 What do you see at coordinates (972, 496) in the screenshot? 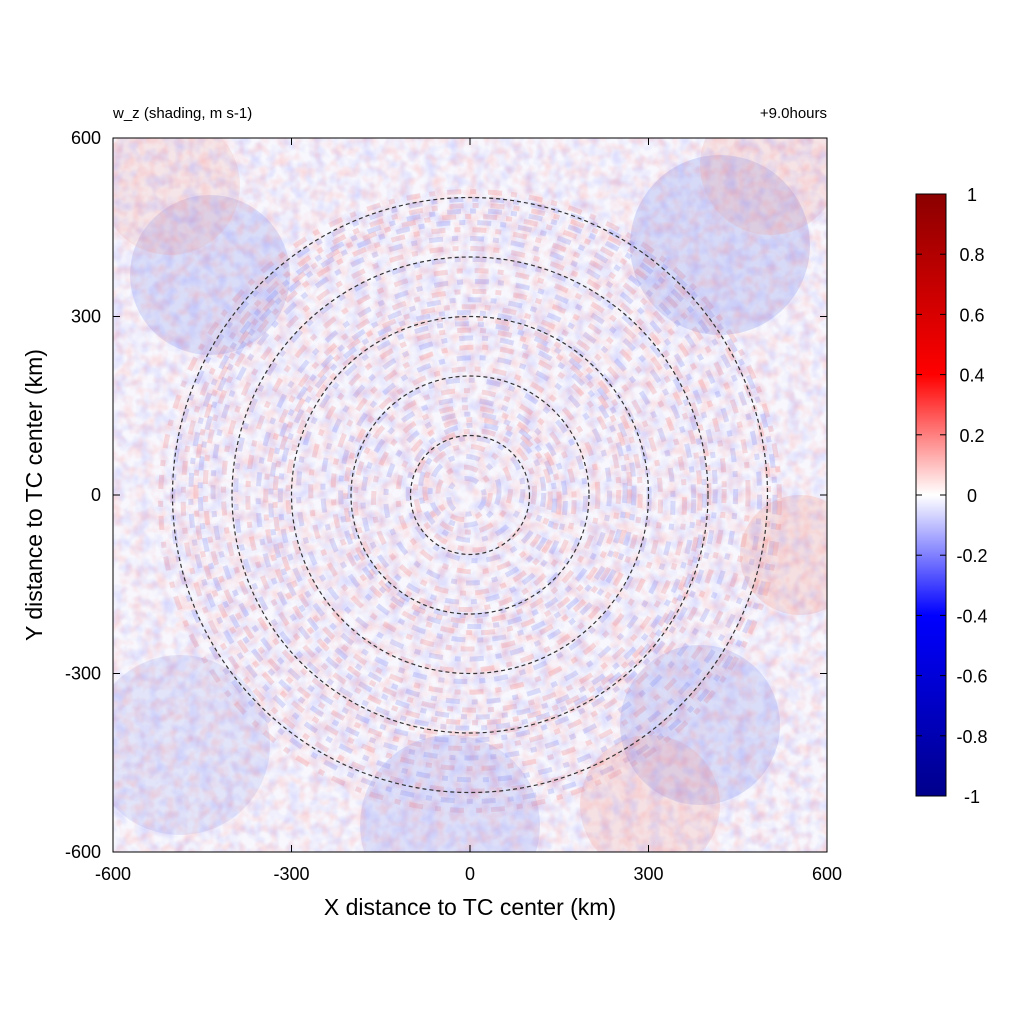
I see `colorbar-tick-label: 0` at bounding box center [972, 496].